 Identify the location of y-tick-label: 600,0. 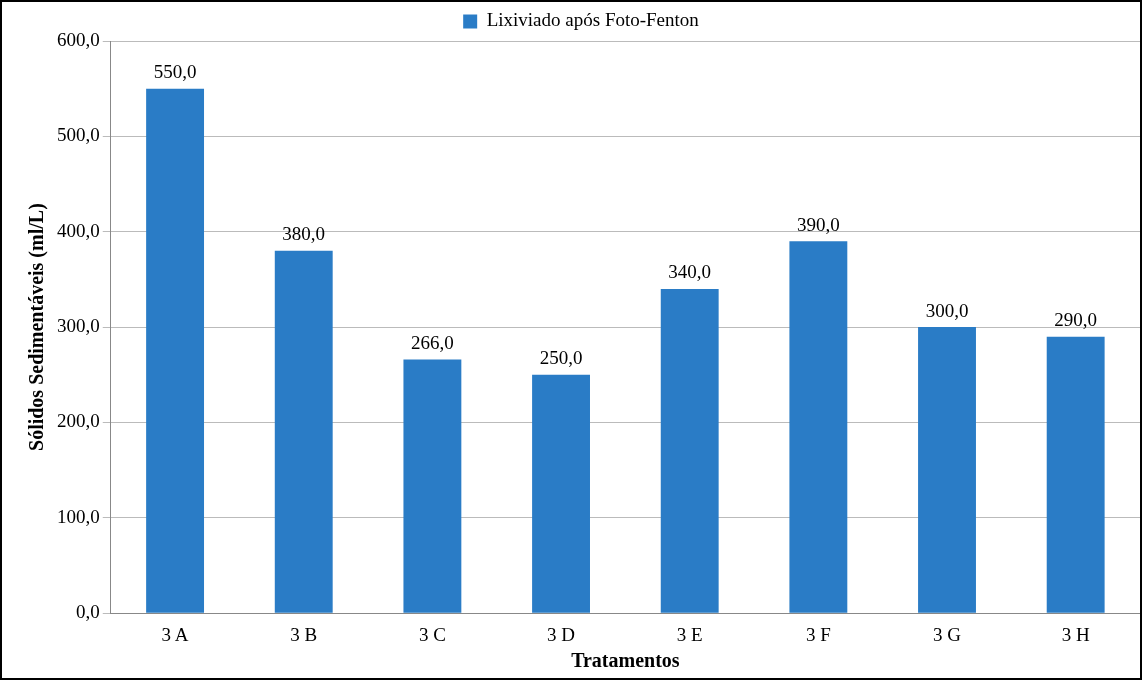
(78, 39).